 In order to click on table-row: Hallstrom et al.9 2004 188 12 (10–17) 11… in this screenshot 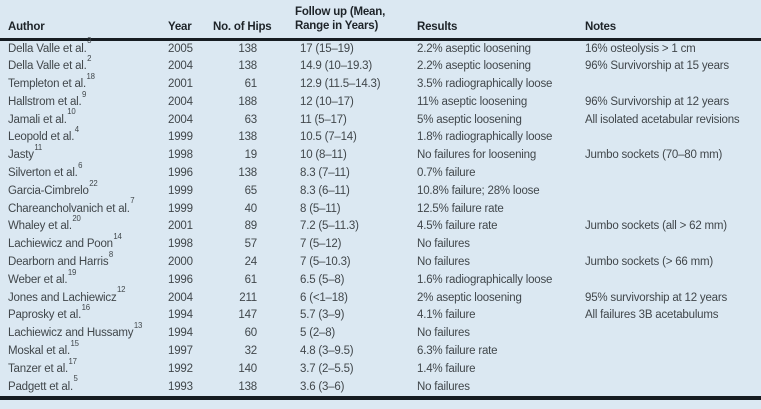, I will do `click(380, 101)`.